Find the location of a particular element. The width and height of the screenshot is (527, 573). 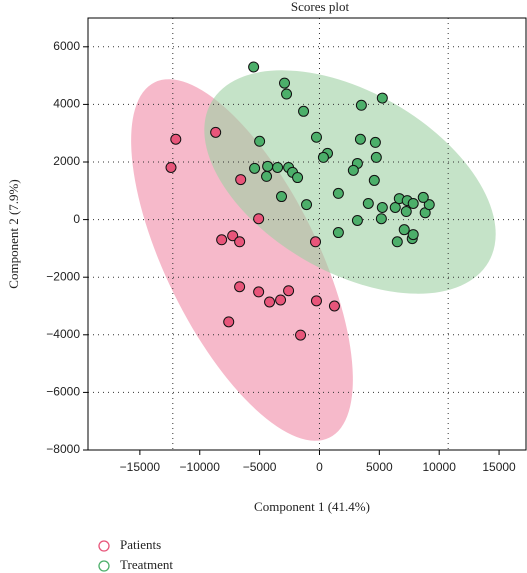

y-tick-label: −4000 is located at coordinates (63, 334).